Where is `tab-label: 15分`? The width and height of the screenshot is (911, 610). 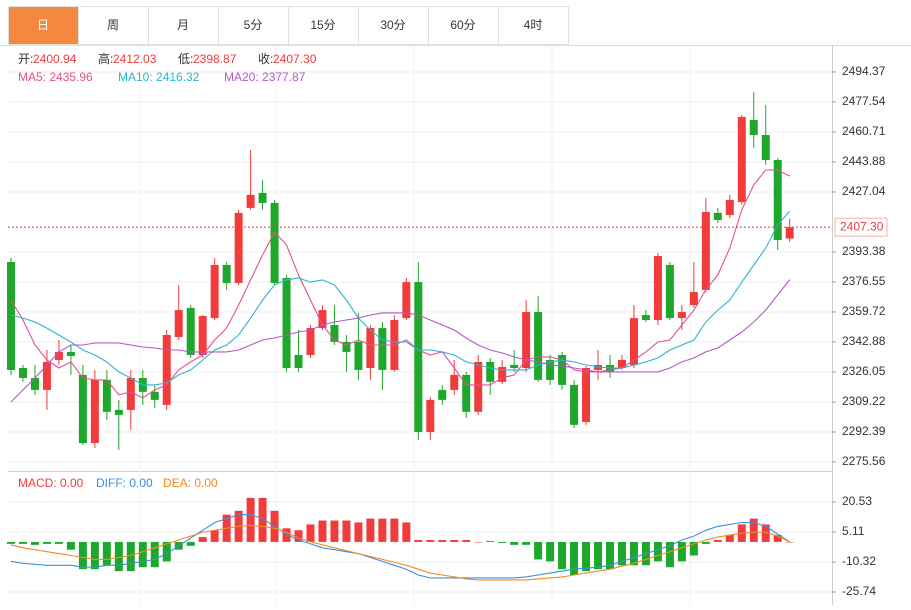 tab-label: 15分 is located at coordinates (322, 25).